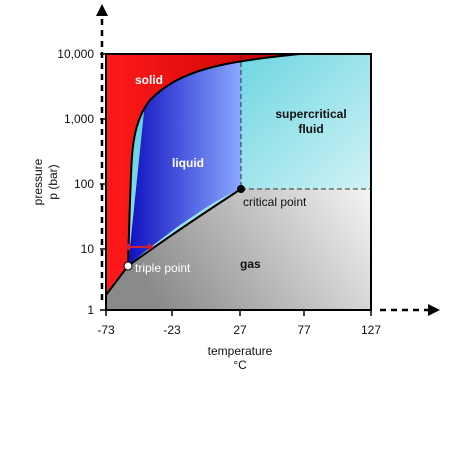 The height and width of the screenshot is (475, 470). I want to click on x-tick-label: -73, so click(106, 330).